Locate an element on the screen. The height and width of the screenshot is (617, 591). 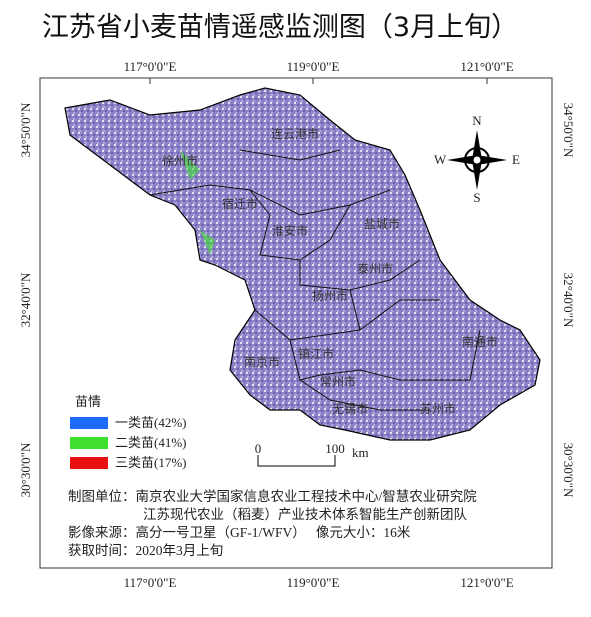
credit: 影像来源：高分一号卫星（GF-1/WFV） 像元大小：16米 is located at coordinates (239, 532).